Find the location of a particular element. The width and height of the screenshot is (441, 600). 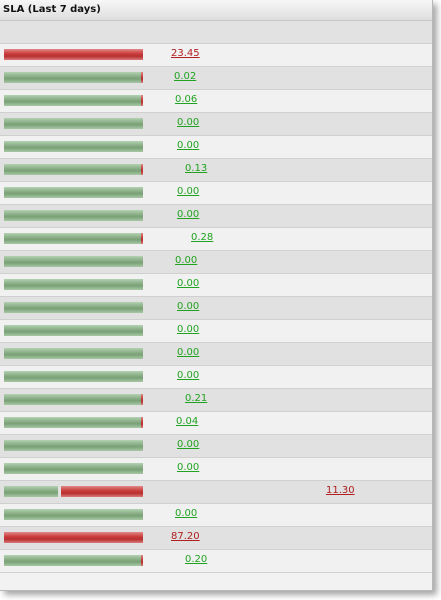

table-row: 0.02 is located at coordinates (216, 78).